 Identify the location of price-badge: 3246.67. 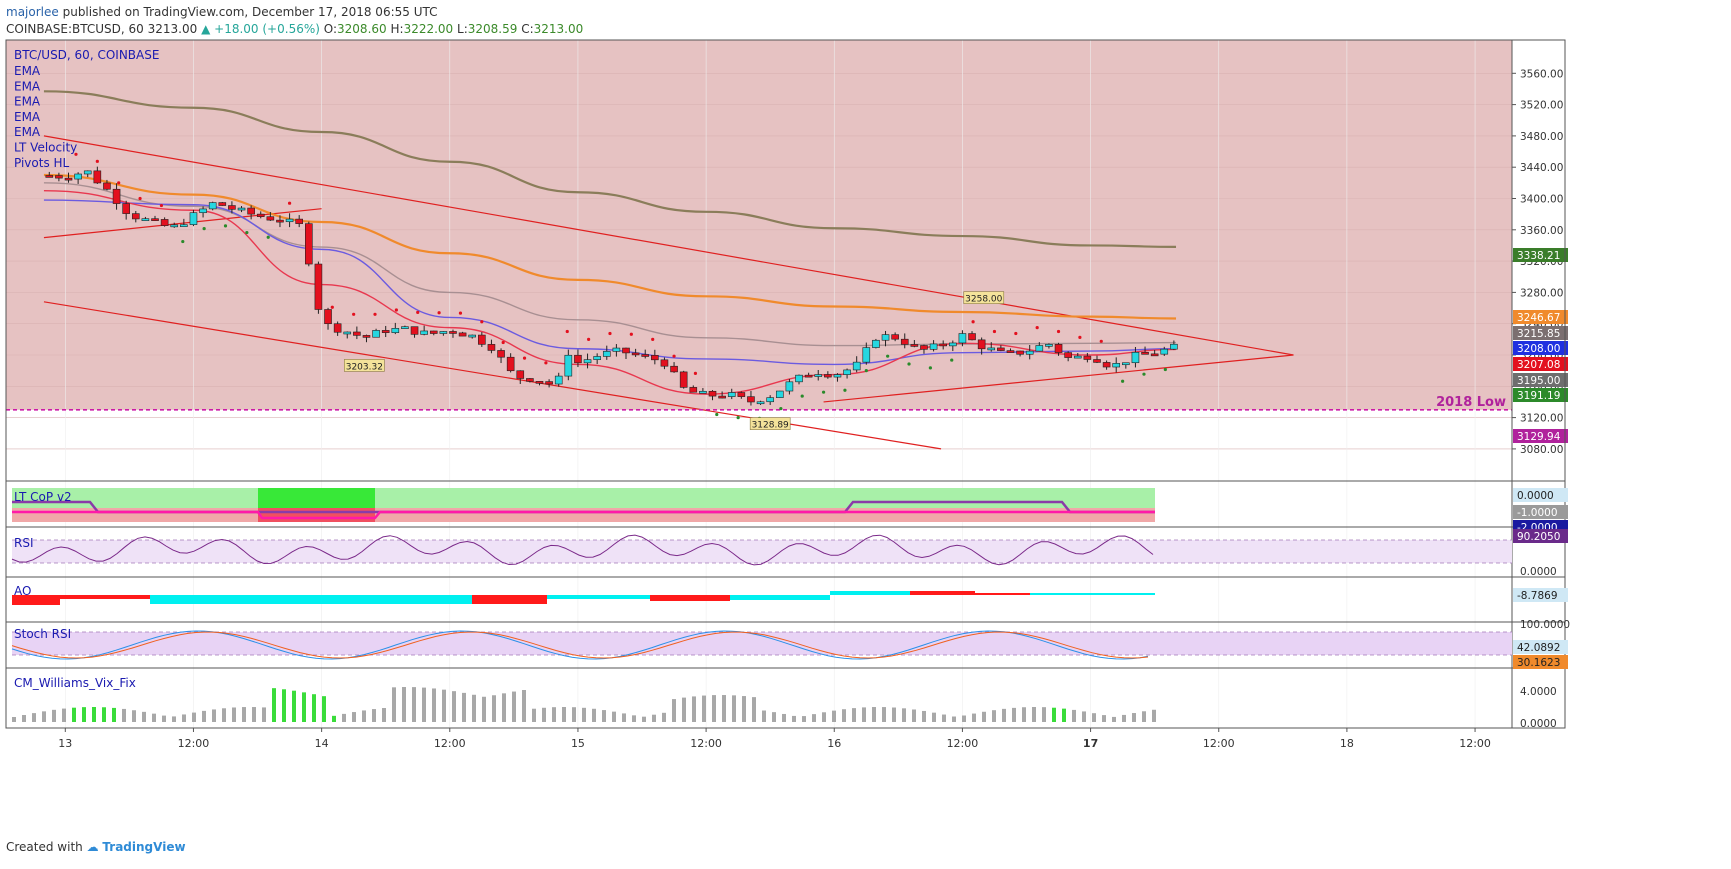
(1540, 317).